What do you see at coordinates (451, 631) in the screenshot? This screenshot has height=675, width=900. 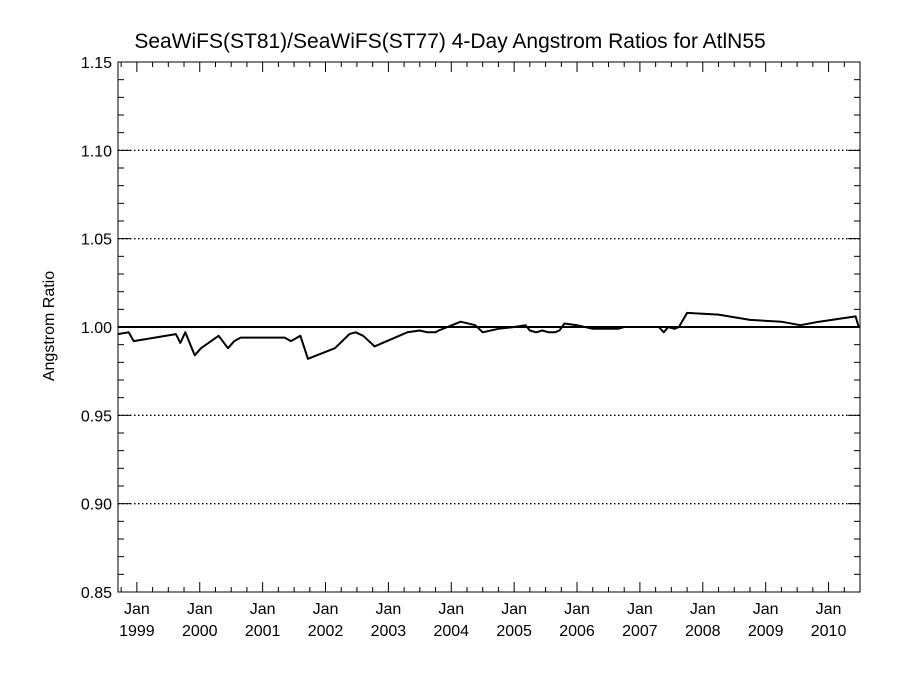 I see `x-tick-label-year: 2004` at bounding box center [451, 631].